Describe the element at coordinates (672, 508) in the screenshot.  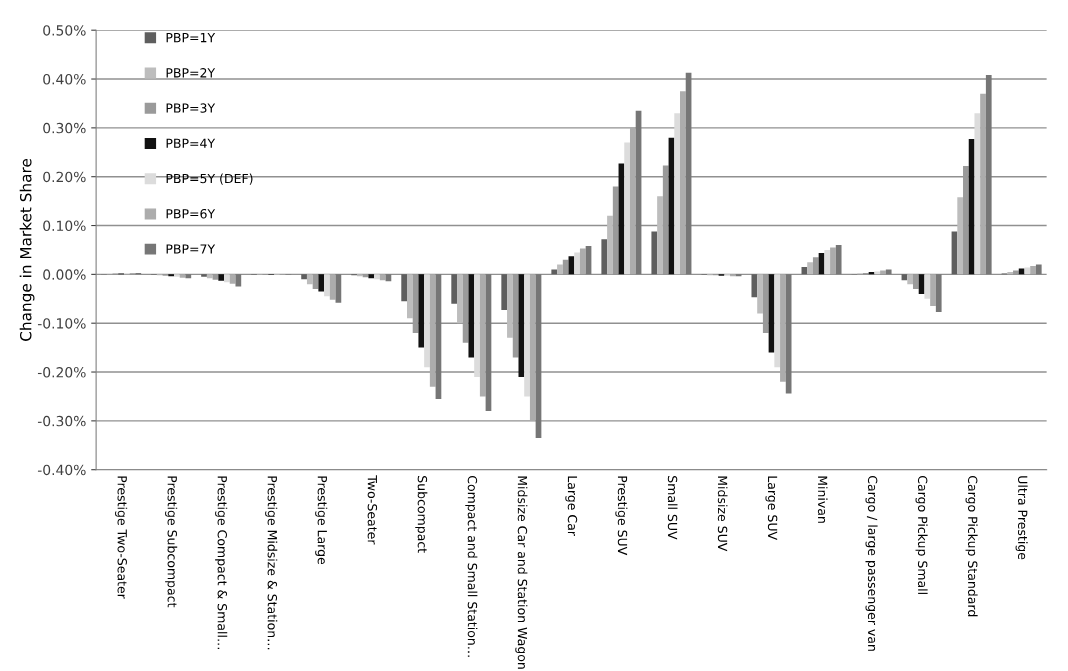
I see `x-tick-label: Small SUV` at that location.